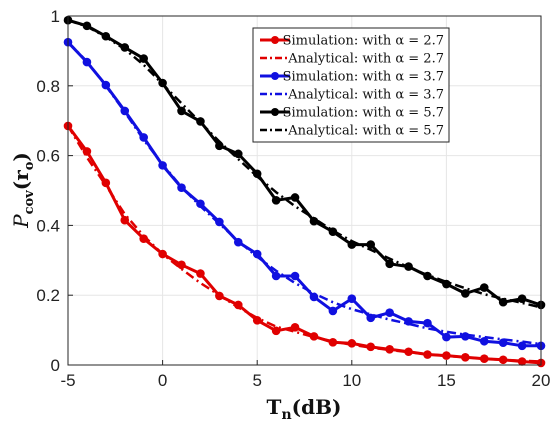  I want to click on legend-item: Simulation: with α = 2.7, so click(352, 41).